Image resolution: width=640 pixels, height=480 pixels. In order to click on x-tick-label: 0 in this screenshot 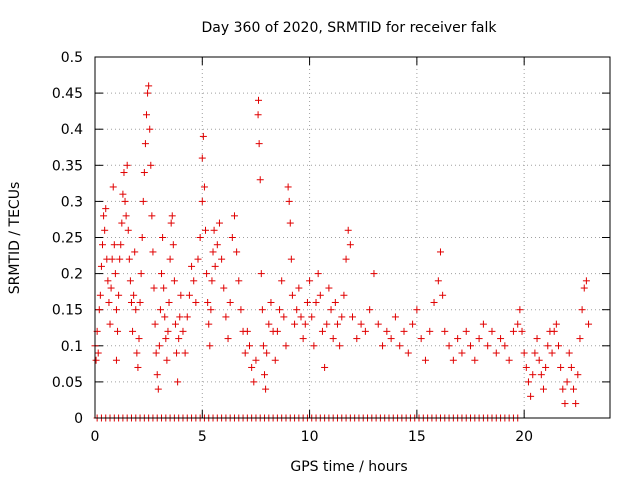, I will do `click(95, 437)`.